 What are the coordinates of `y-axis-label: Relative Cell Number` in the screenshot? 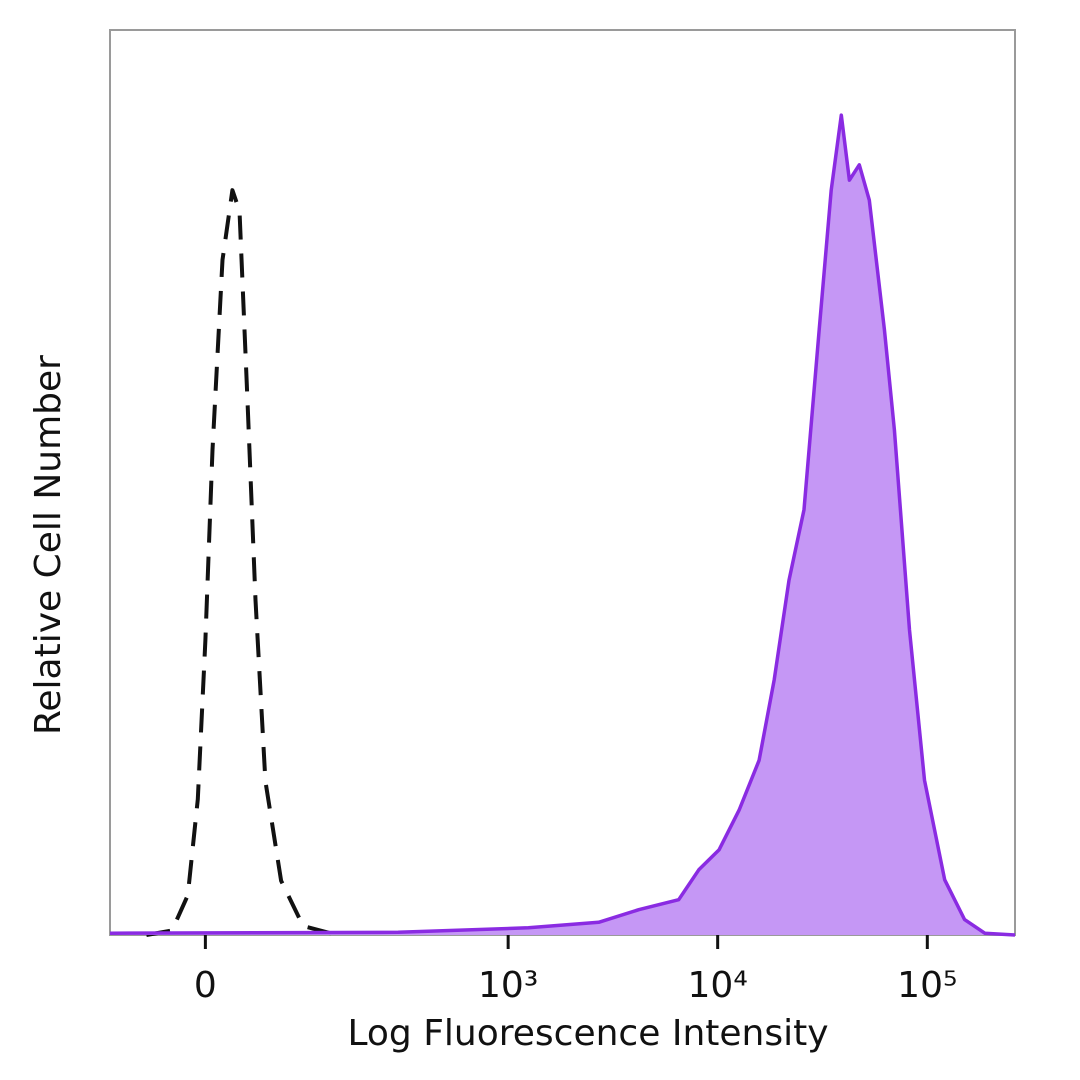 It's located at (48, 545).